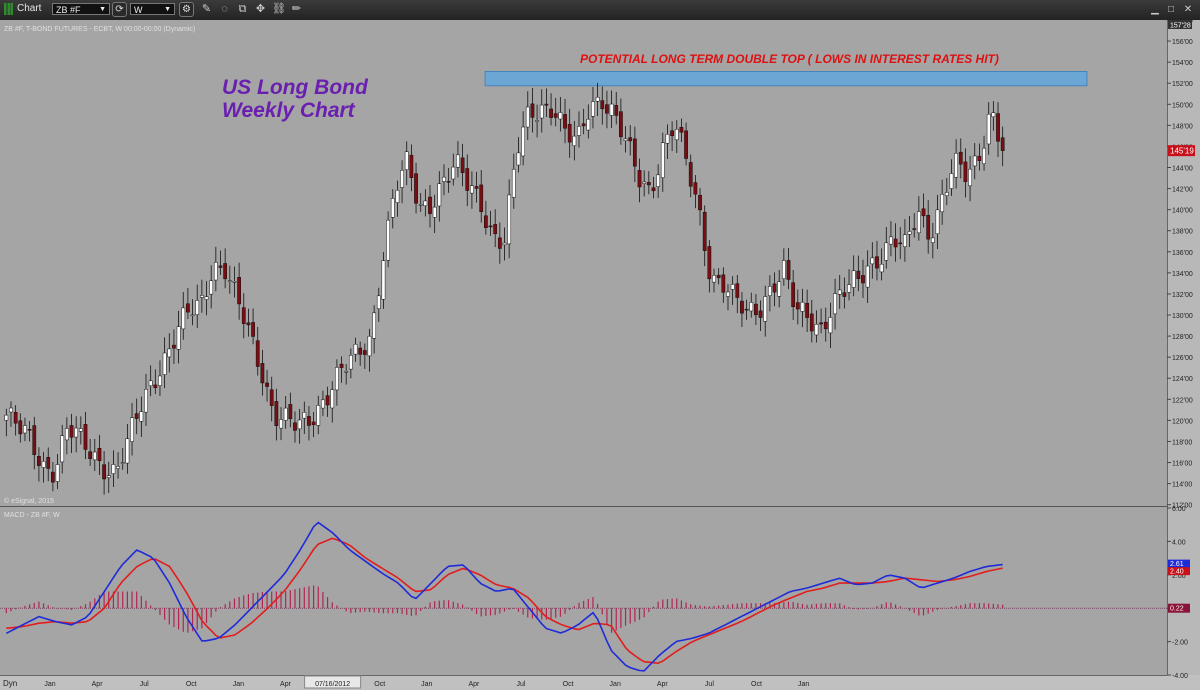 This screenshot has width=1200, height=690. Describe the element at coordinates (295, 87) in the screenshot. I see `chart-title-line1: US Long Bond` at that location.